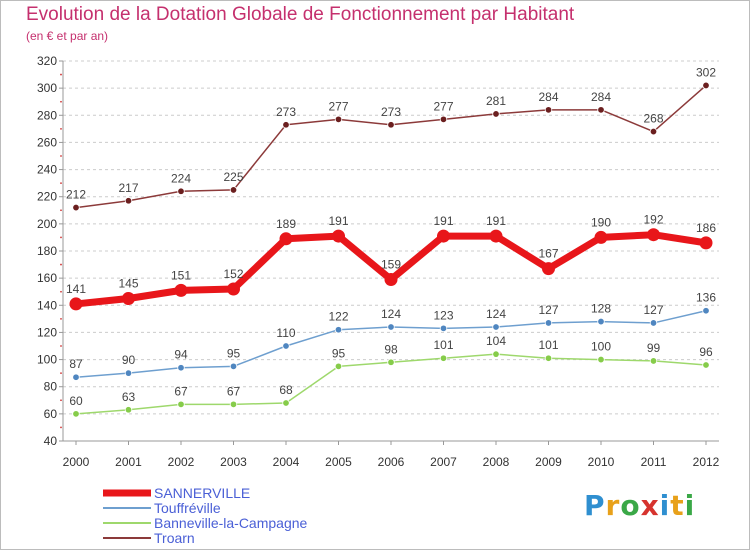 Image resolution: width=750 pixels, height=550 pixels. What do you see at coordinates (548, 345) in the screenshot?
I see `data-label: 101` at bounding box center [548, 345].